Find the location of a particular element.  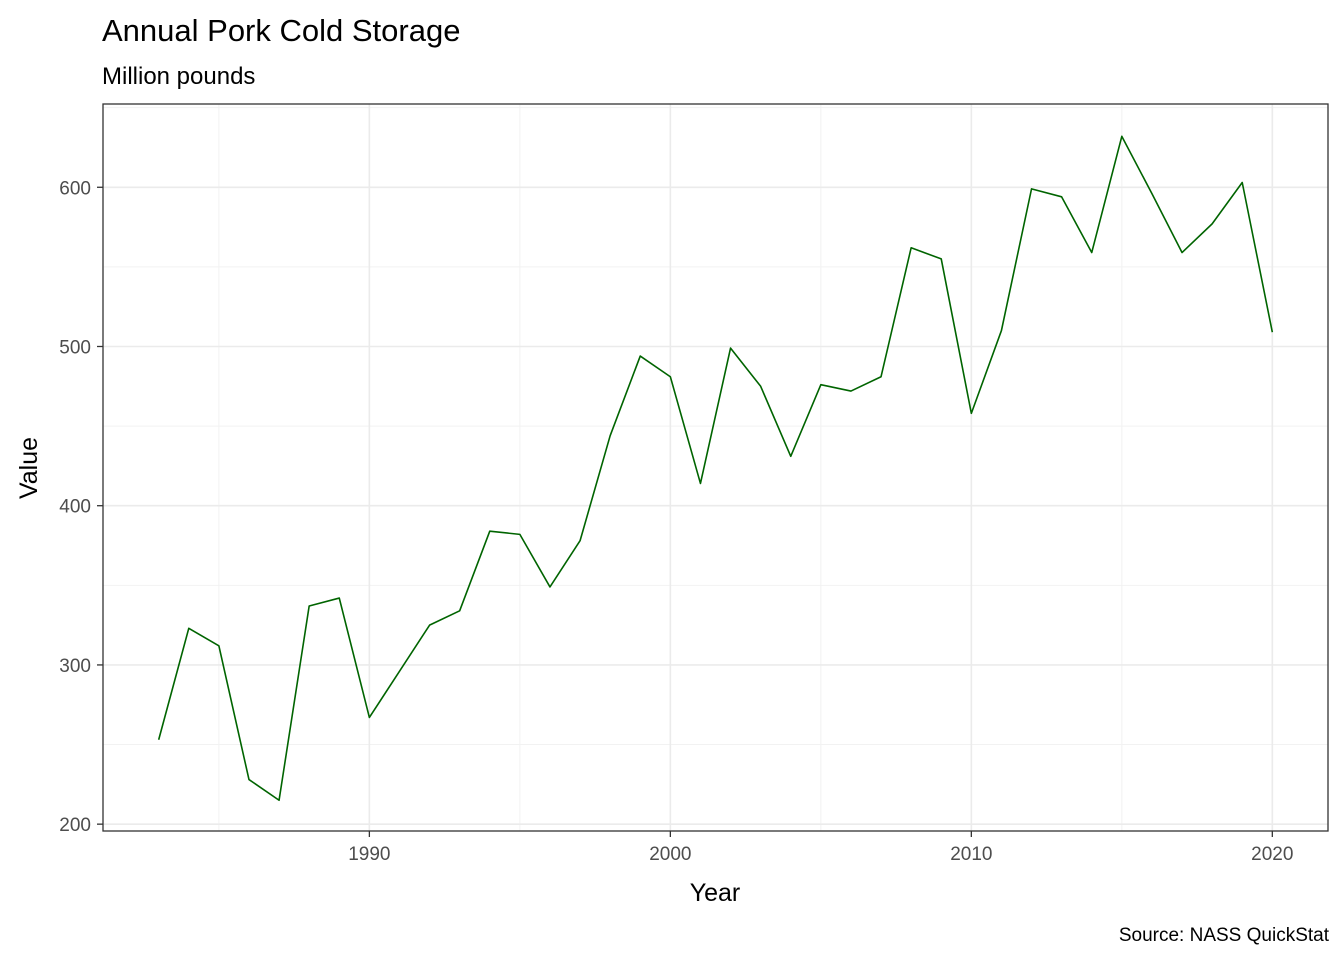

chart-title: Annual Pork Cold Storage is located at coordinates (281, 30).